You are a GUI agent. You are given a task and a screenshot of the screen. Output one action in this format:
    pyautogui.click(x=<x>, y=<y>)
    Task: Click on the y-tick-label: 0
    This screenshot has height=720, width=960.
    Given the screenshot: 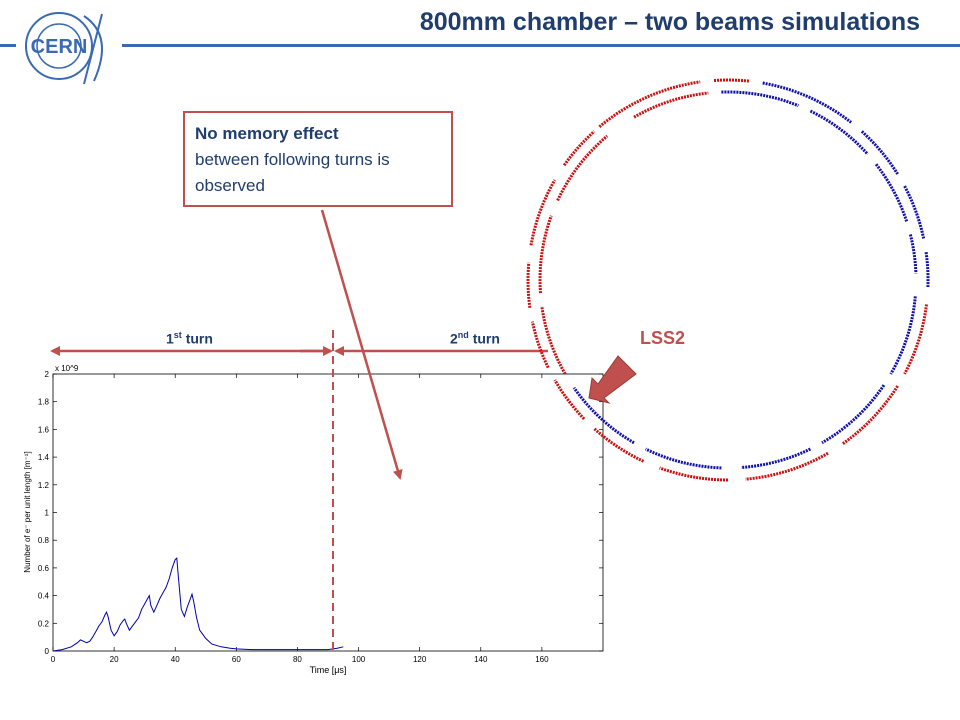 What is the action you would take?
    pyautogui.click(x=47, y=651)
    